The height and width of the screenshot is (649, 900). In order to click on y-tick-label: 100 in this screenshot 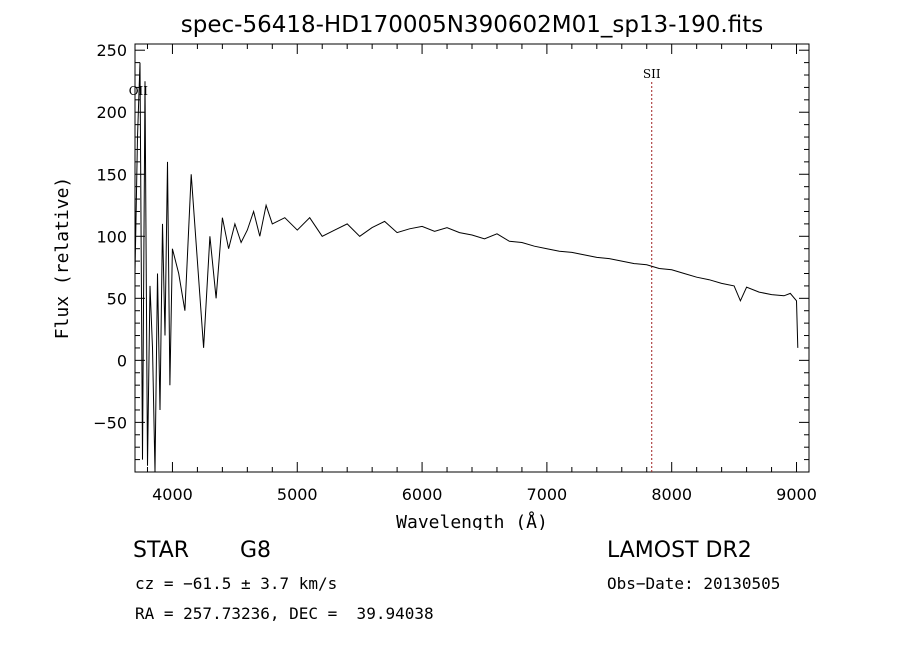, I will do `click(111, 236)`.